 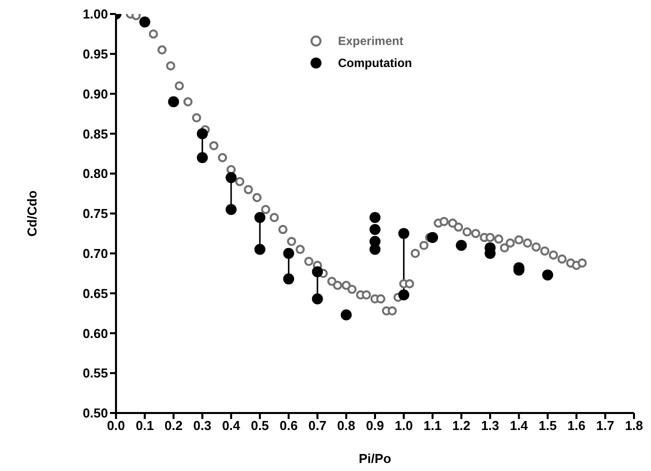 I want to click on x-tick-label: 0.9, so click(x=375, y=426).